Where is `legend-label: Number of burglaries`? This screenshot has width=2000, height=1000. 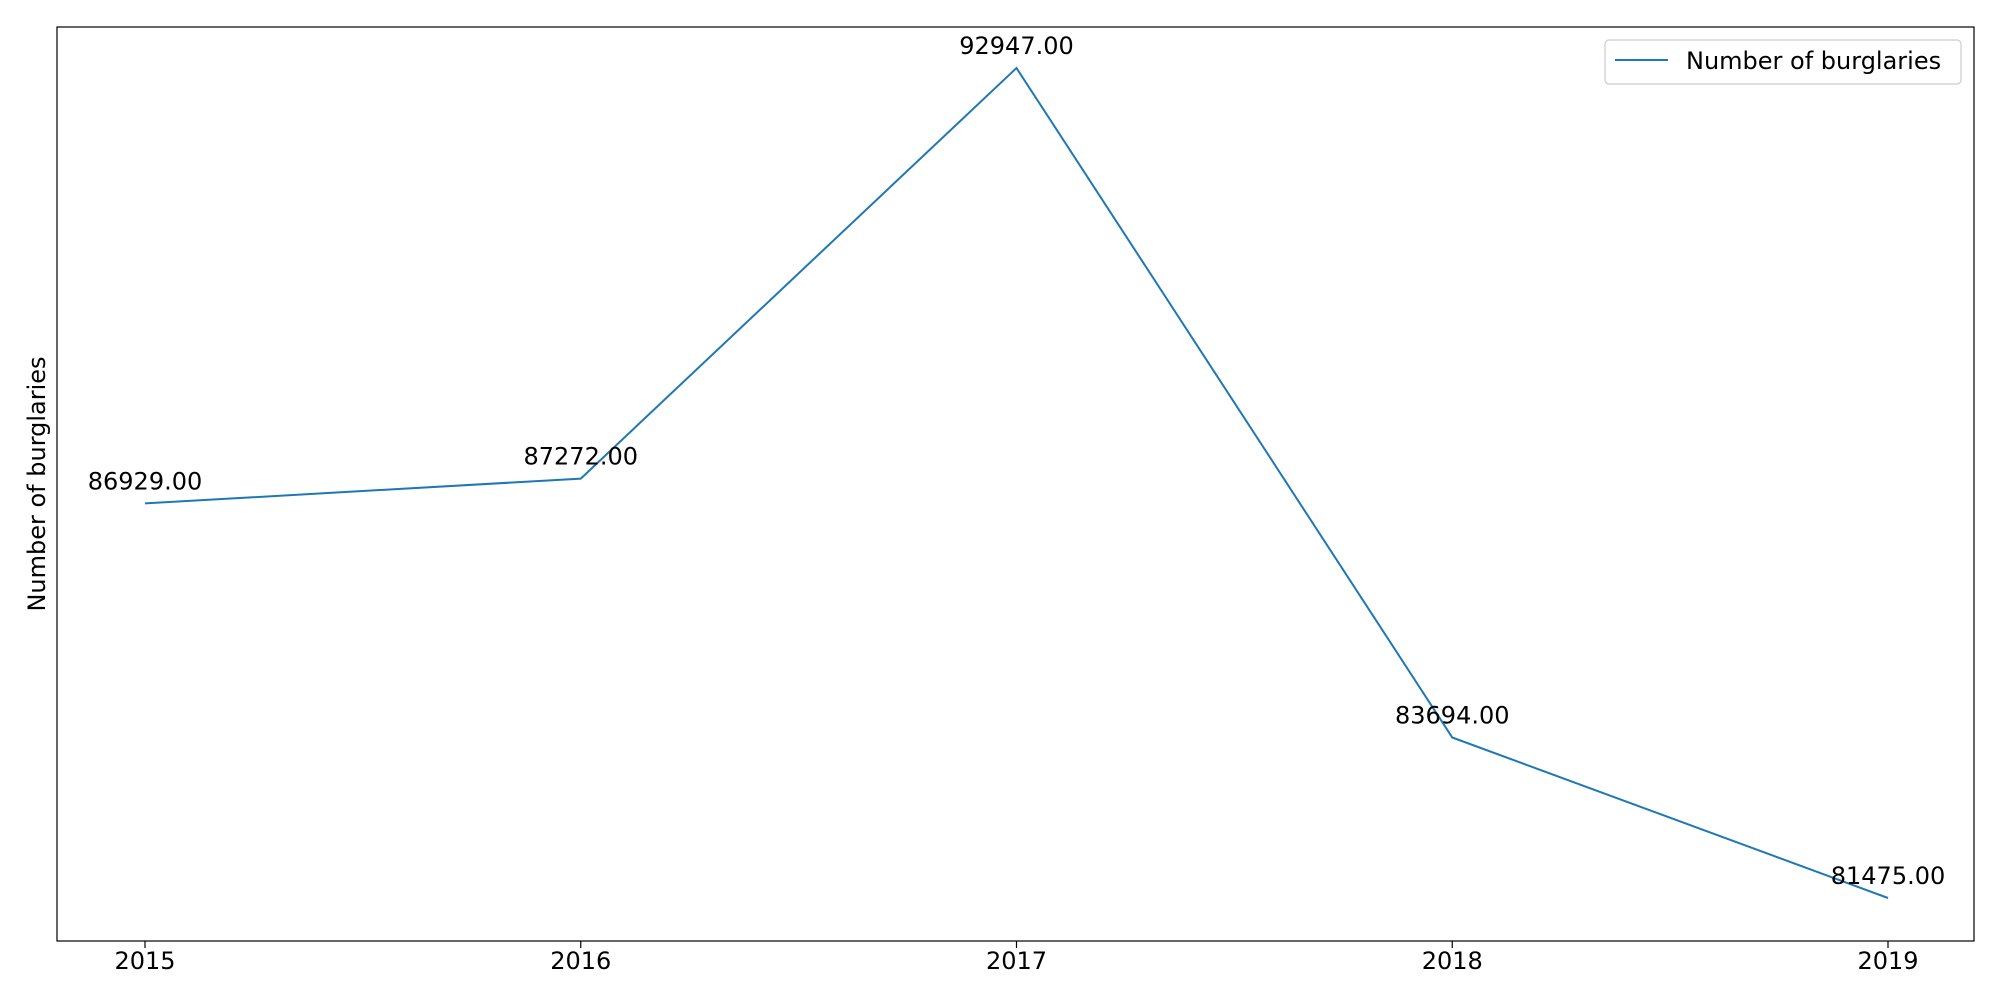
legend-label: Number of burglaries is located at coordinates (1813, 61).